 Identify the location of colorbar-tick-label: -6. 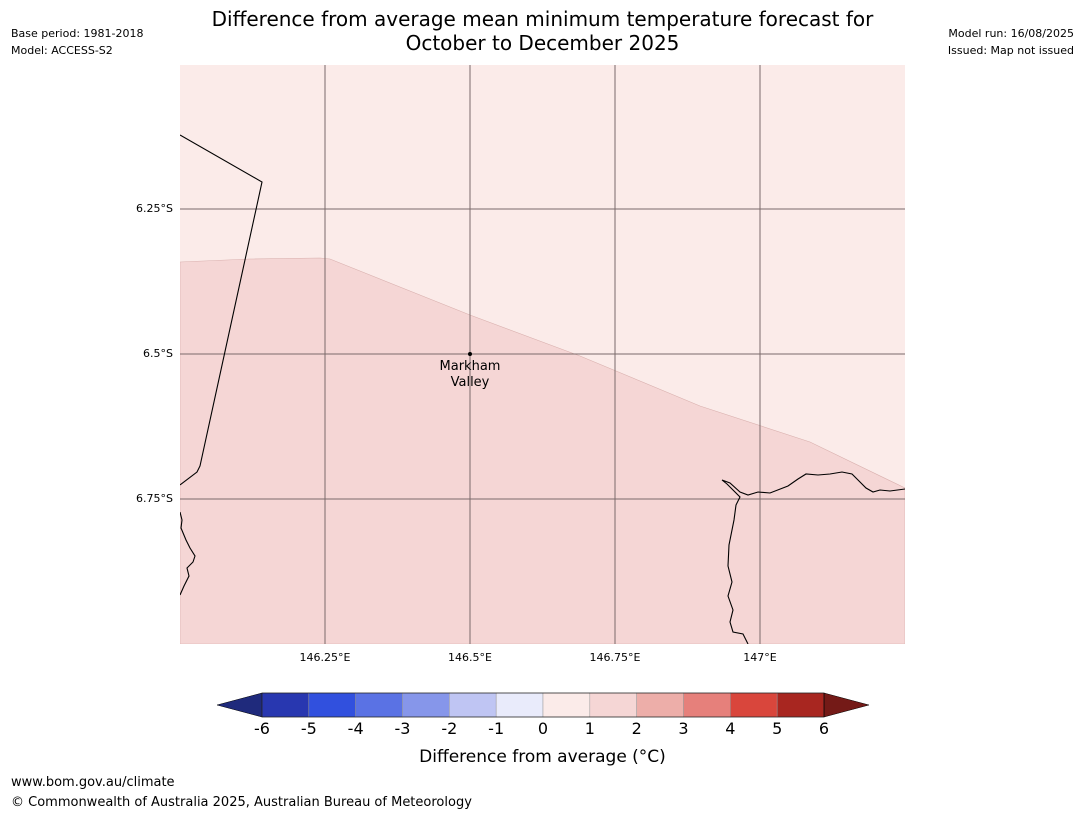
(262, 728).